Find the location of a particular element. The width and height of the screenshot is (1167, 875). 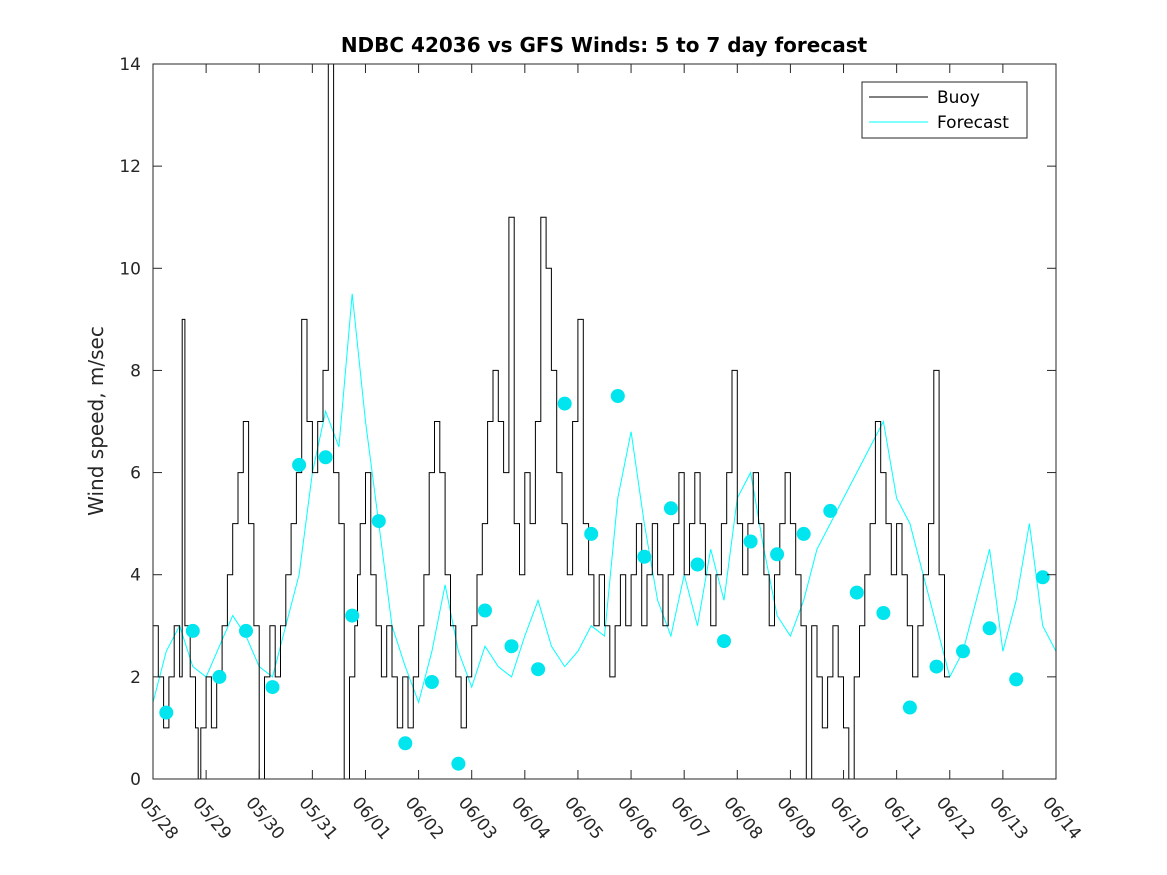

y-tick-label: 2 is located at coordinates (135, 678).